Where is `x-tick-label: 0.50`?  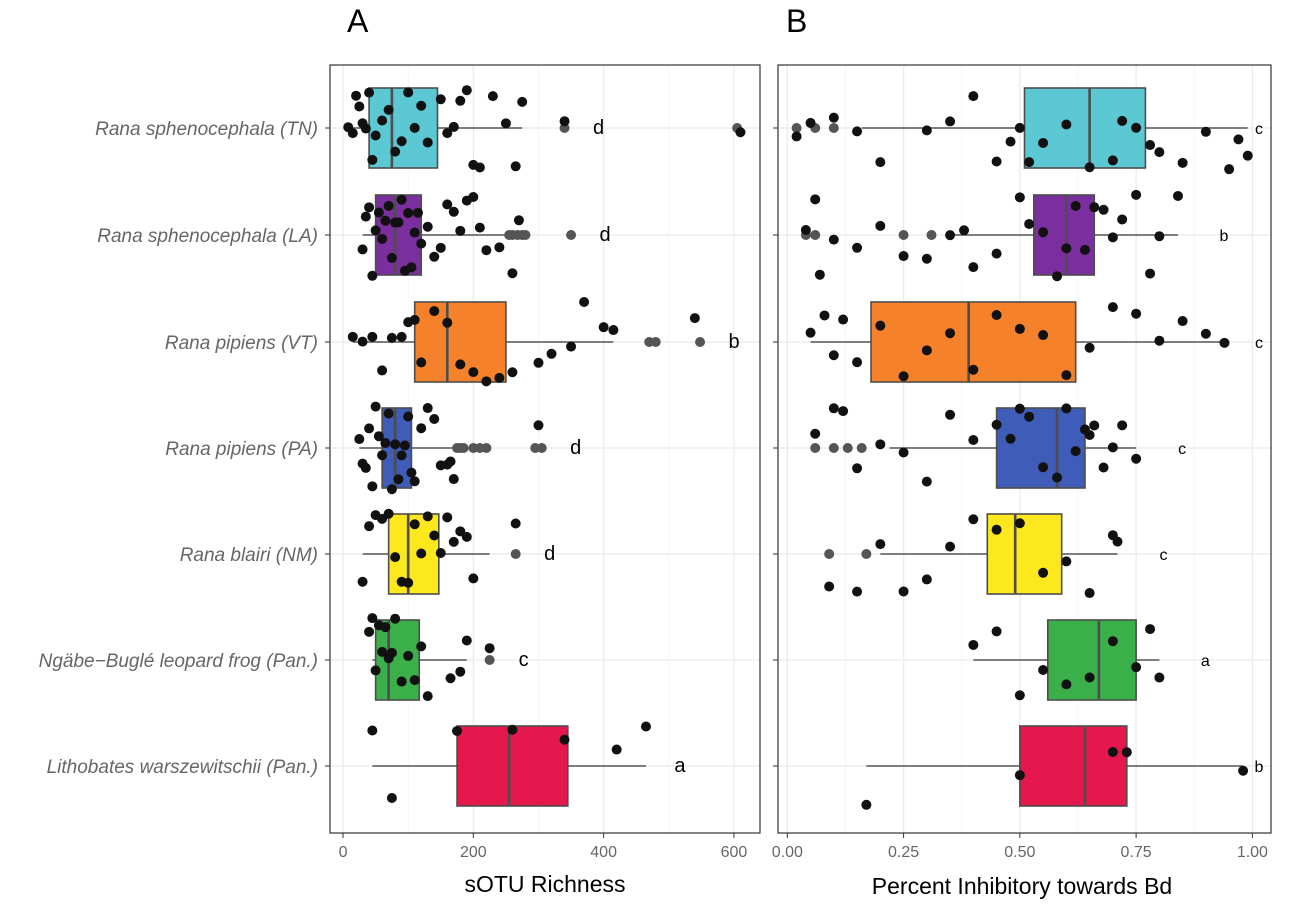 x-tick-label: 0.50 is located at coordinates (1019, 852).